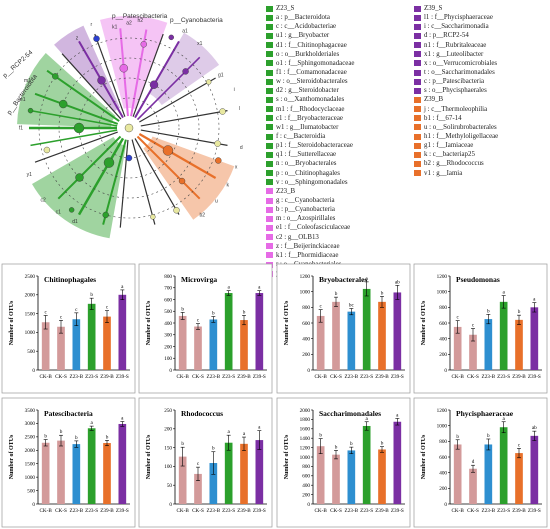  What do you see at coordinates (221, 75) in the screenshot?
I see `leaf-letter: g1` at bounding box center [221, 75].